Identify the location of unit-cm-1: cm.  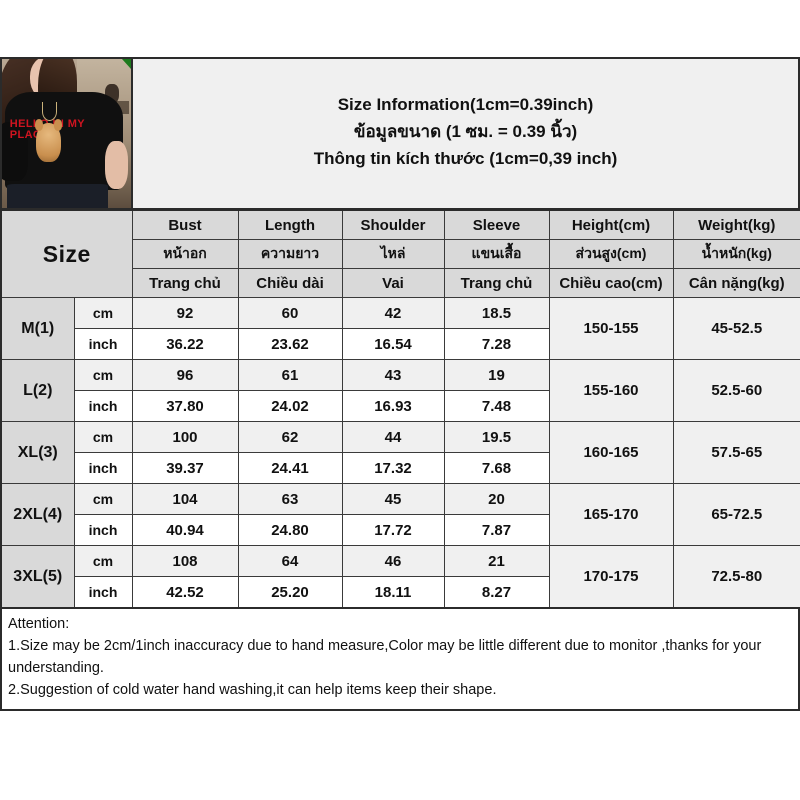
(103, 375).